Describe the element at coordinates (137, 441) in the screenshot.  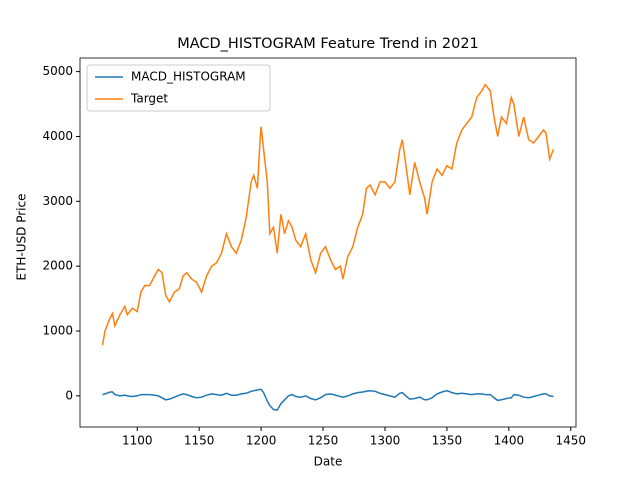
I see `x-tick-label: 1100` at that location.